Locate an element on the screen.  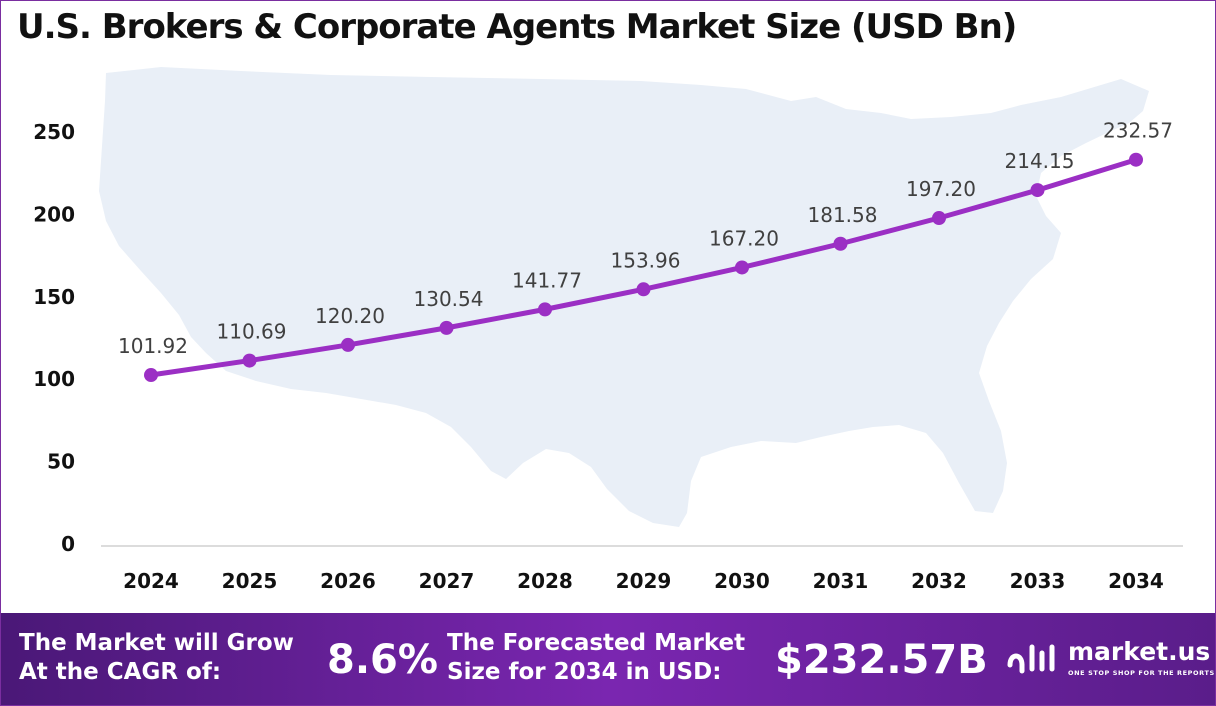
y-tick-label: 250 is located at coordinates (54, 132).